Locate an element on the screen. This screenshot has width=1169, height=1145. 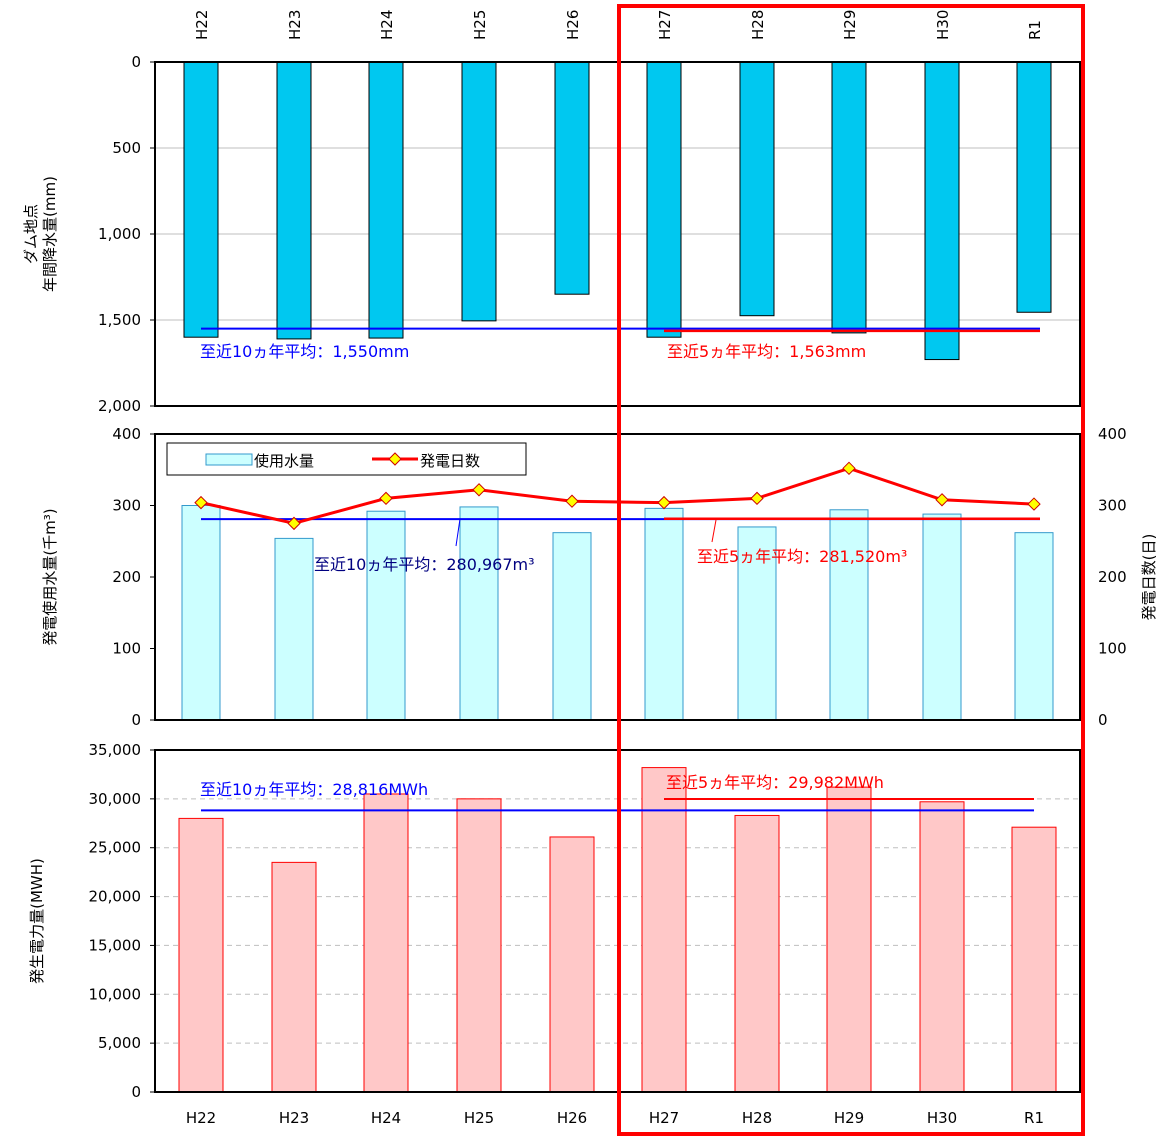
y-tick-label: 2,000 is located at coordinates (119, 406).